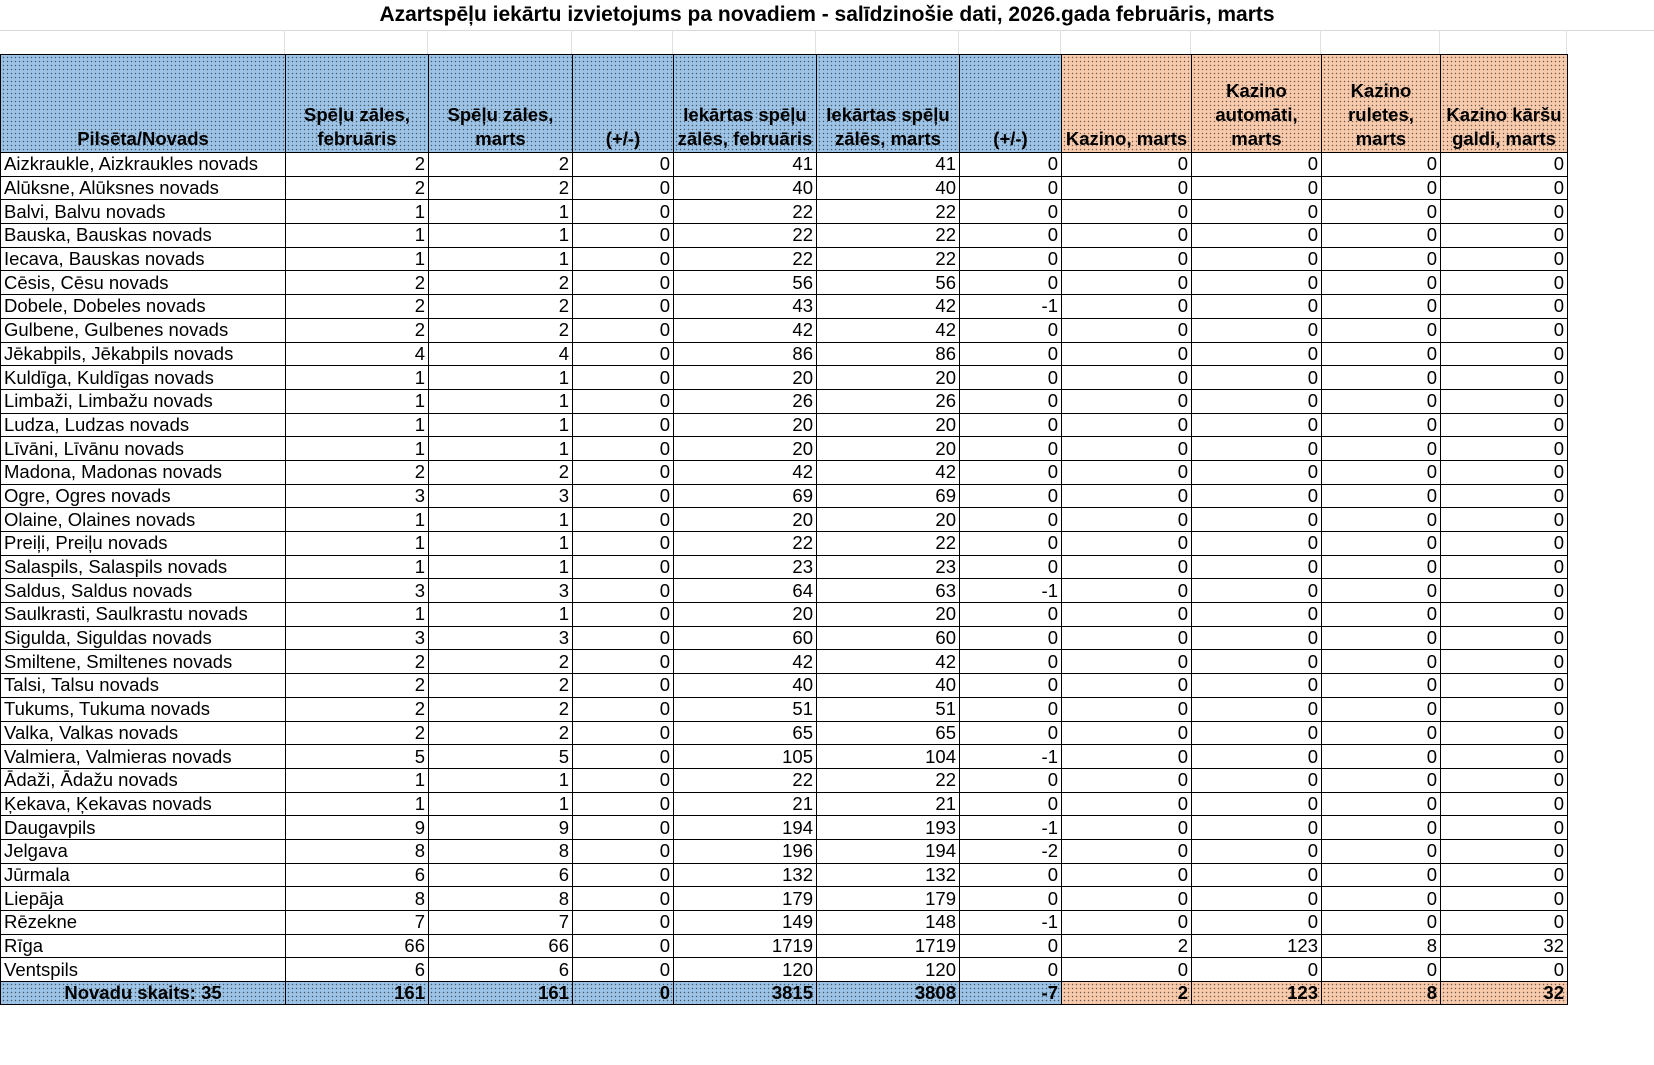 The height and width of the screenshot is (1065, 1654). I want to click on cell-value: 21, so click(888, 804).